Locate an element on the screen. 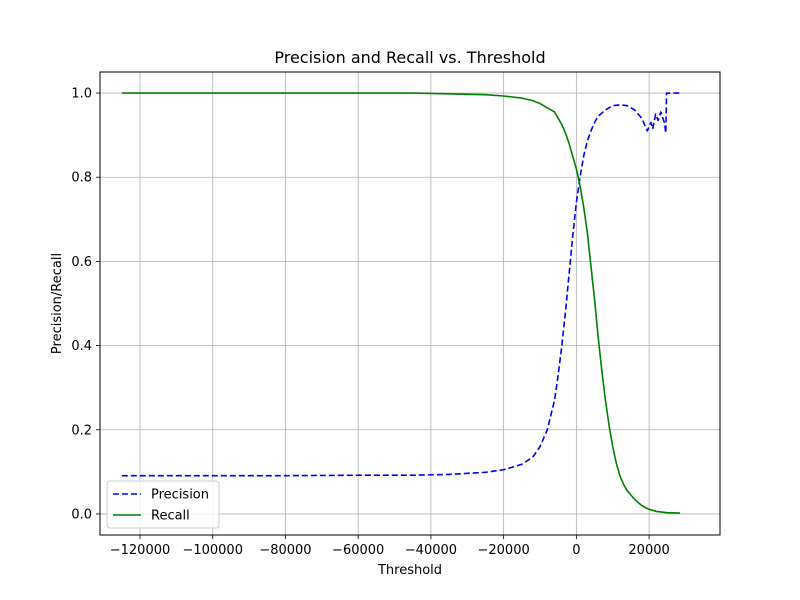  y-tick-label: 0.2 is located at coordinates (81, 430).